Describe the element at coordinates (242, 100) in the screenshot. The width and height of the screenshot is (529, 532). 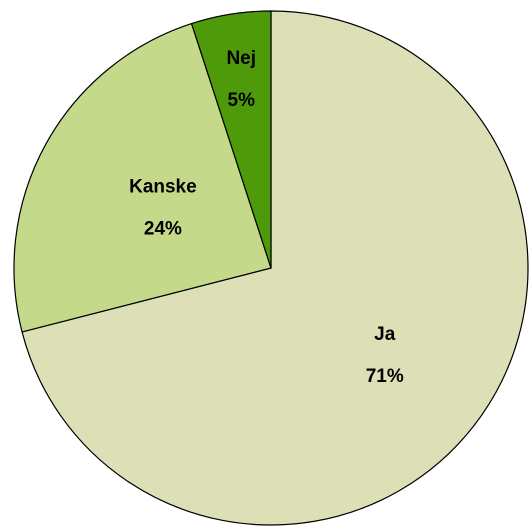
I see `slice-value-label: 5%` at that location.